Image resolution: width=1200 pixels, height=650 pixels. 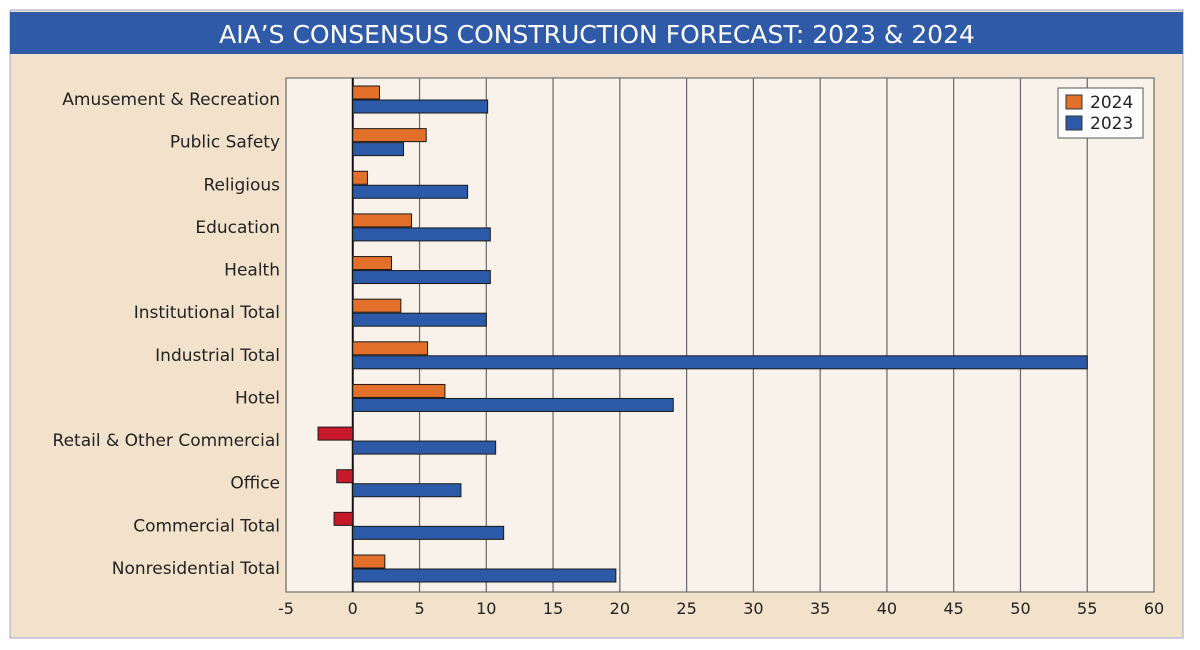 I want to click on category-label: Commercial Total, so click(x=206, y=526).